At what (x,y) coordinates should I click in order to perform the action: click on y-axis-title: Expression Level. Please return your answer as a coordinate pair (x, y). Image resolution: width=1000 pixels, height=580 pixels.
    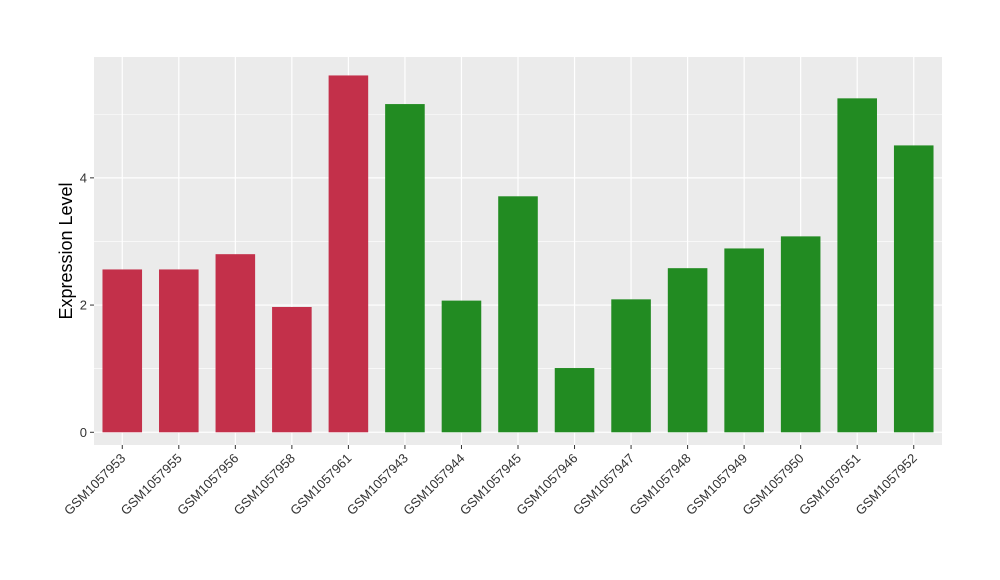
    Looking at the image, I should click on (66, 250).